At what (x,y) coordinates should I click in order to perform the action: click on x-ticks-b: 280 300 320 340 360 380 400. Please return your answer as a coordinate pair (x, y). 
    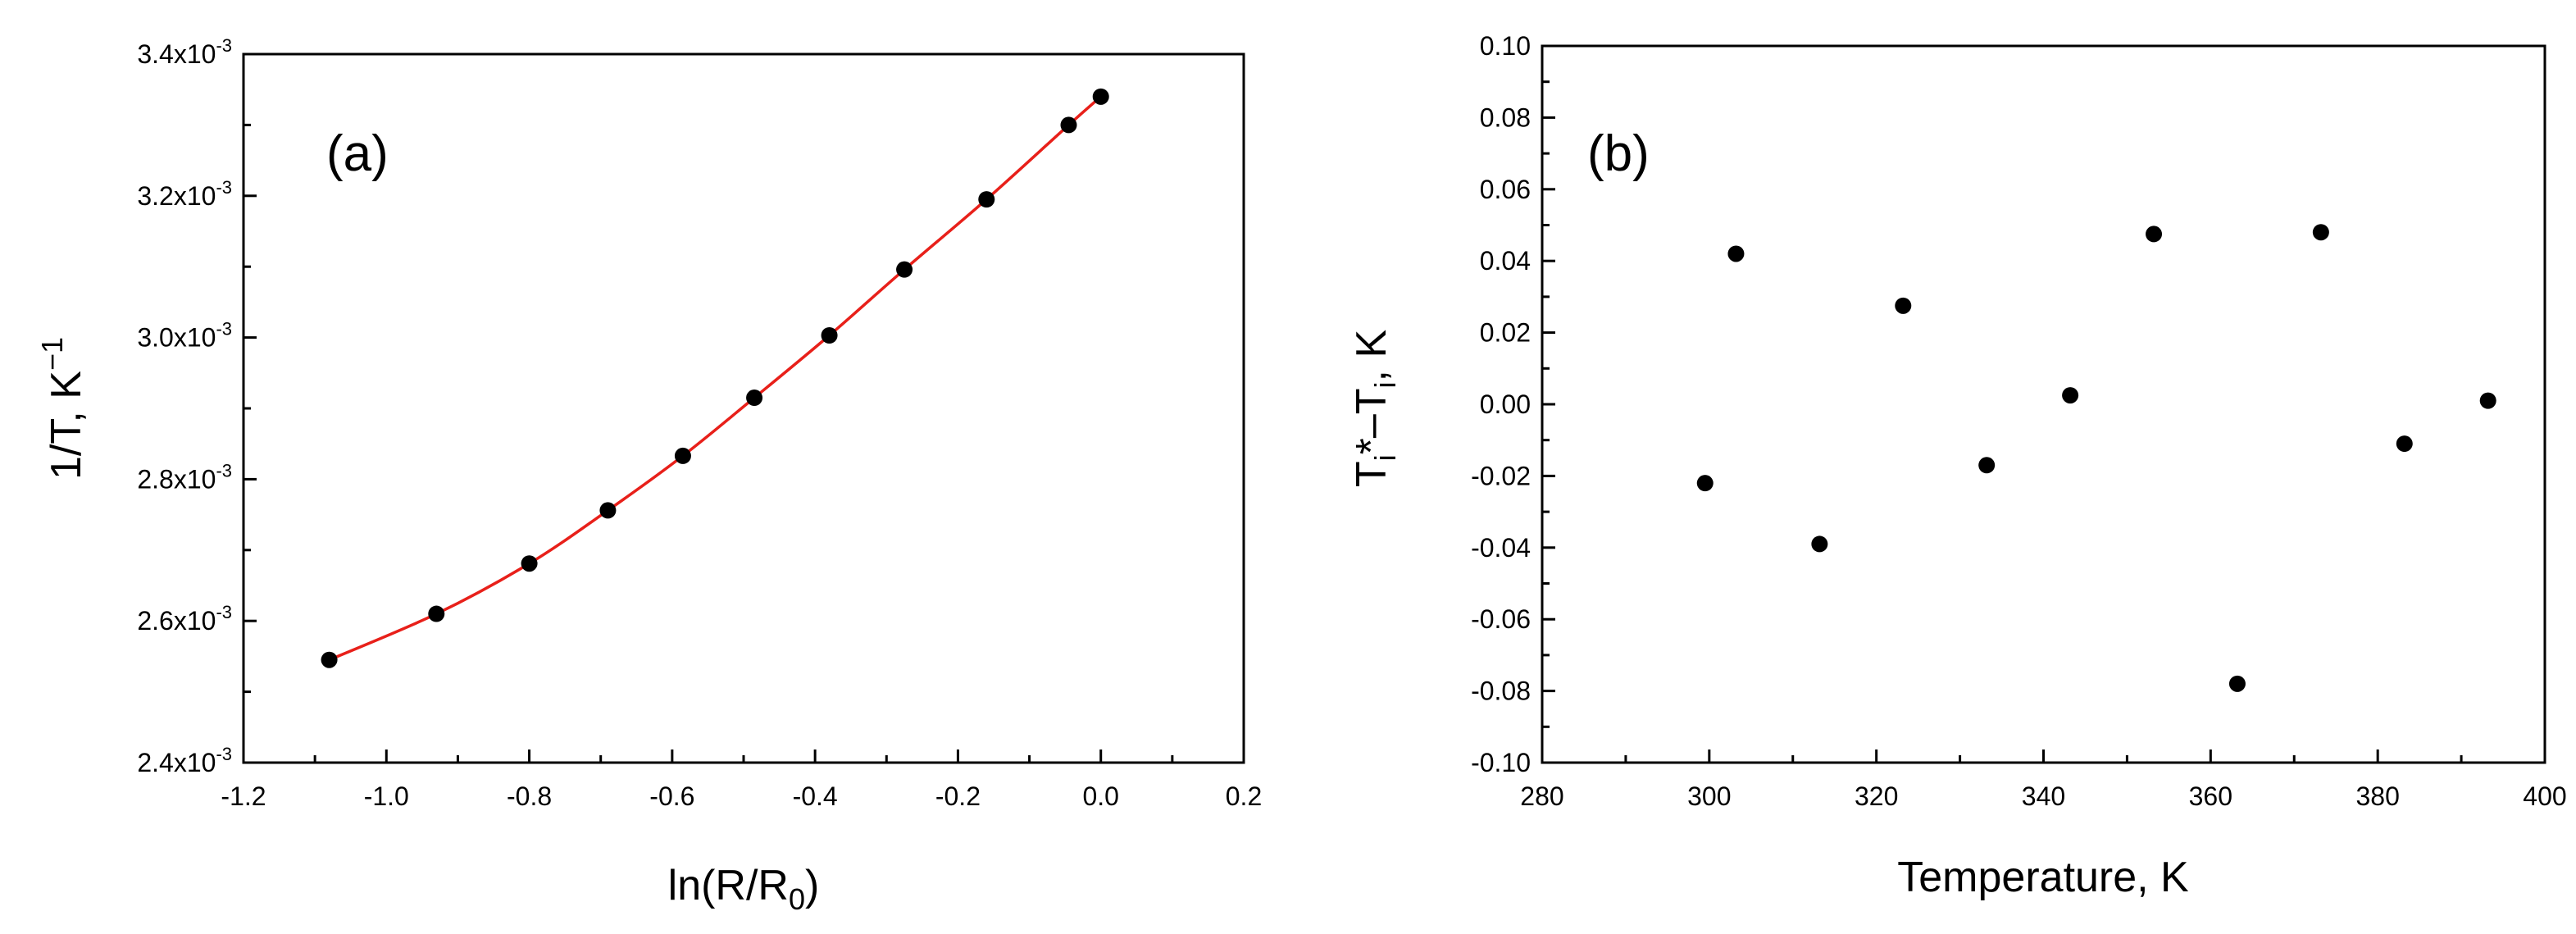
    Looking at the image, I should click on (2044, 780).